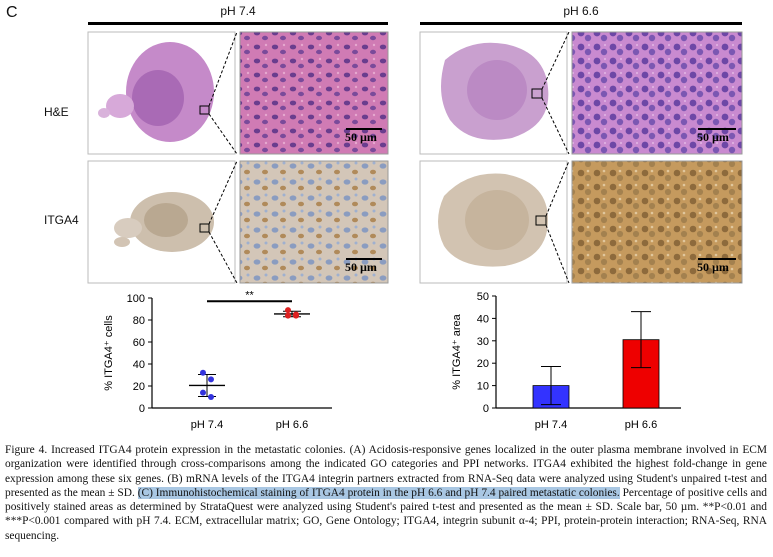 The image size is (773, 557). Describe the element at coordinates (238, 23) in the screenshot. I see `group-bar-ph74` at that location.